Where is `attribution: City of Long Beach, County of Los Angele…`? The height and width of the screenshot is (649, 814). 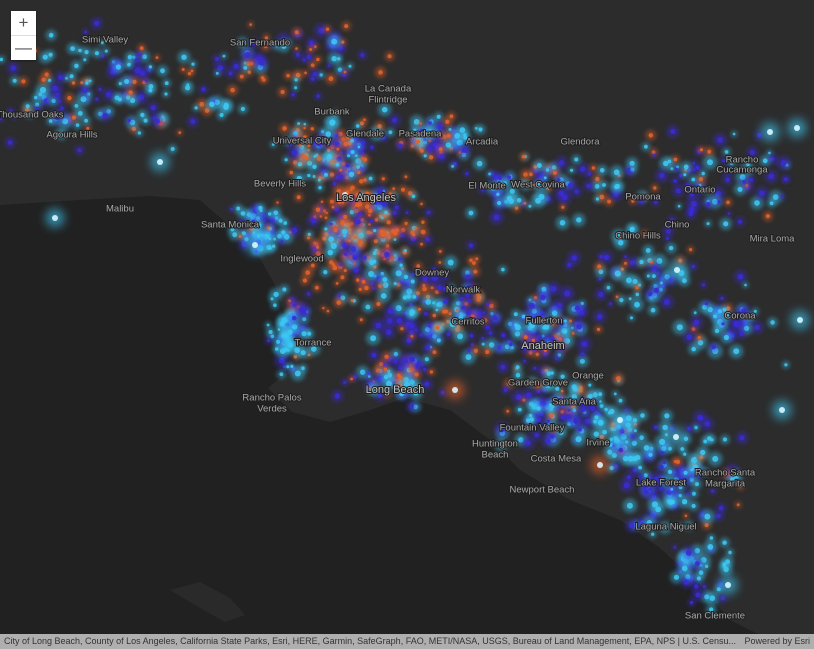 attribution: City of Long Beach, County of Los Angele… is located at coordinates (370, 641).